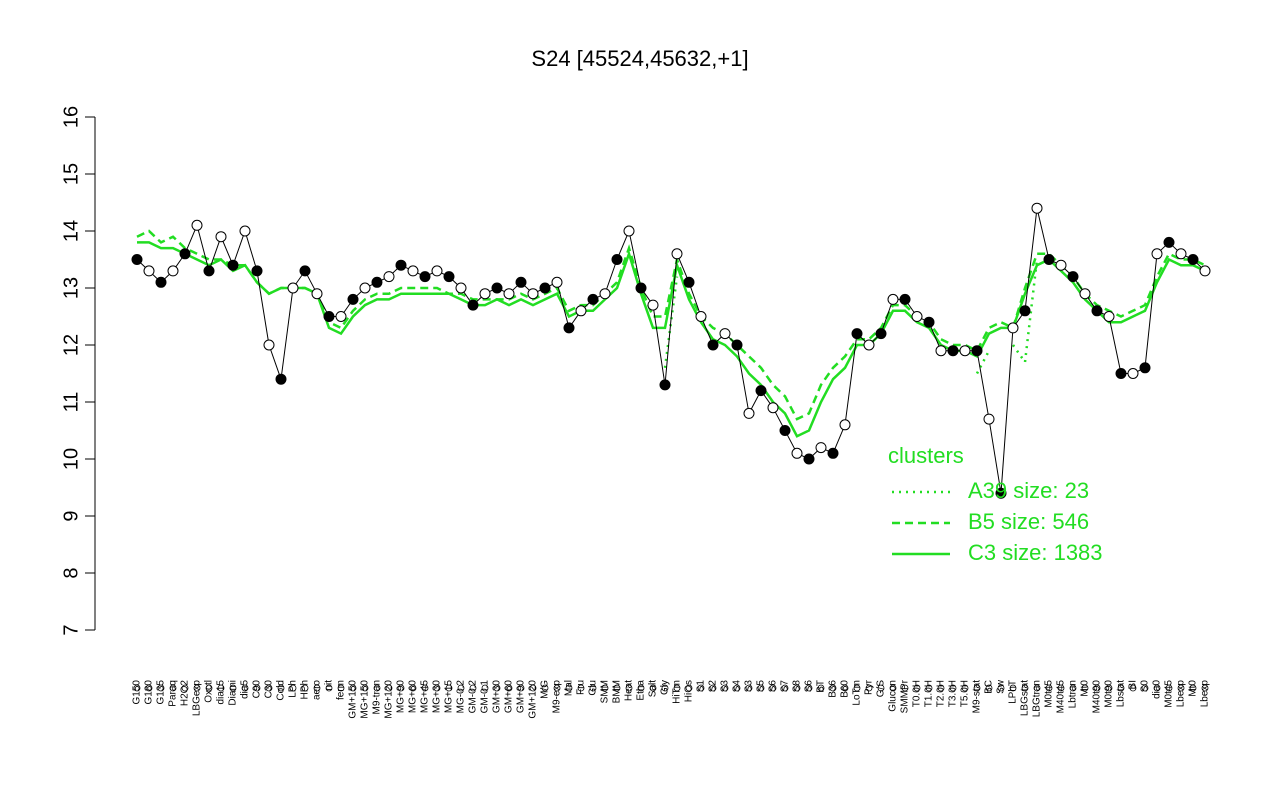  I want to click on x-tick-label: Heat, so click(629, 690).